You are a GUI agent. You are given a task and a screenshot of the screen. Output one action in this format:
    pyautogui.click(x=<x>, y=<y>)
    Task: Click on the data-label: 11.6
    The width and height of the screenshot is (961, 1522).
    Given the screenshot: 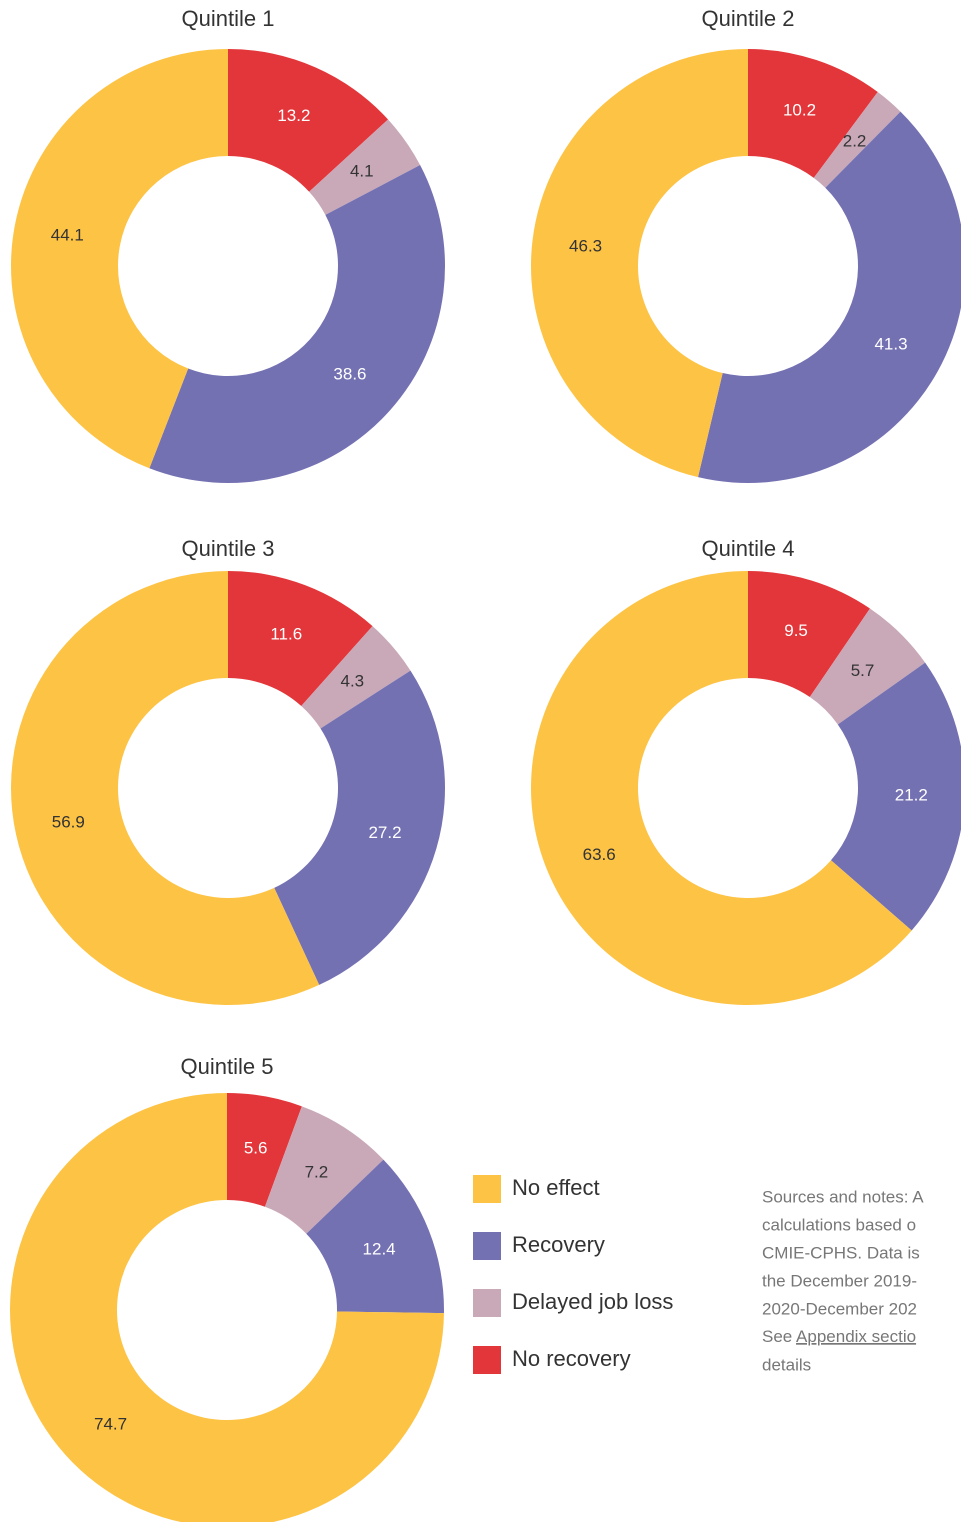 What is the action you would take?
    pyautogui.click(x=286, y=634)
    